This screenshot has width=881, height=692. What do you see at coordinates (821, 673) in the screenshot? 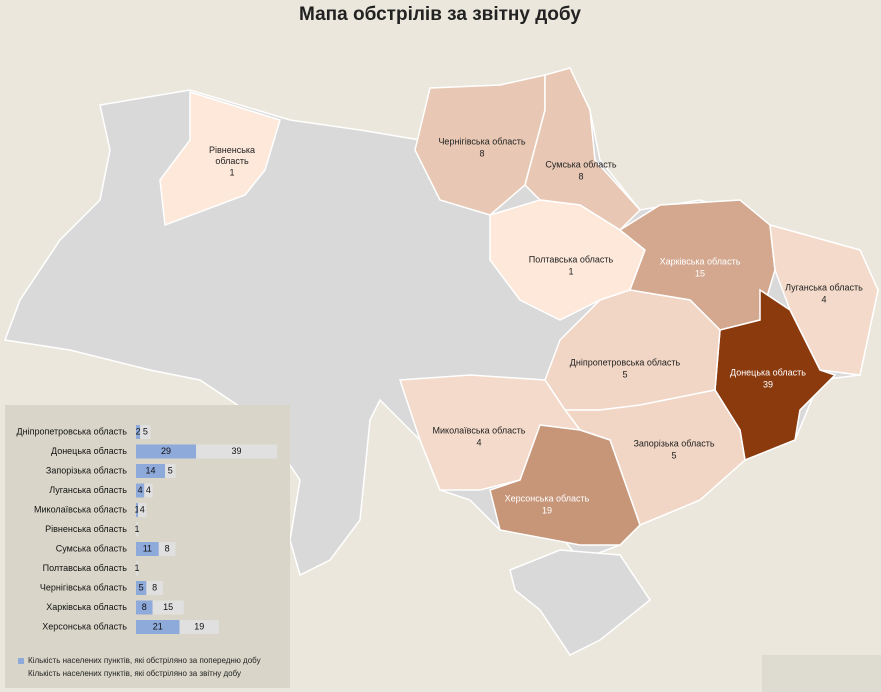
I see `corner-box` at bounding box center [821, 673].